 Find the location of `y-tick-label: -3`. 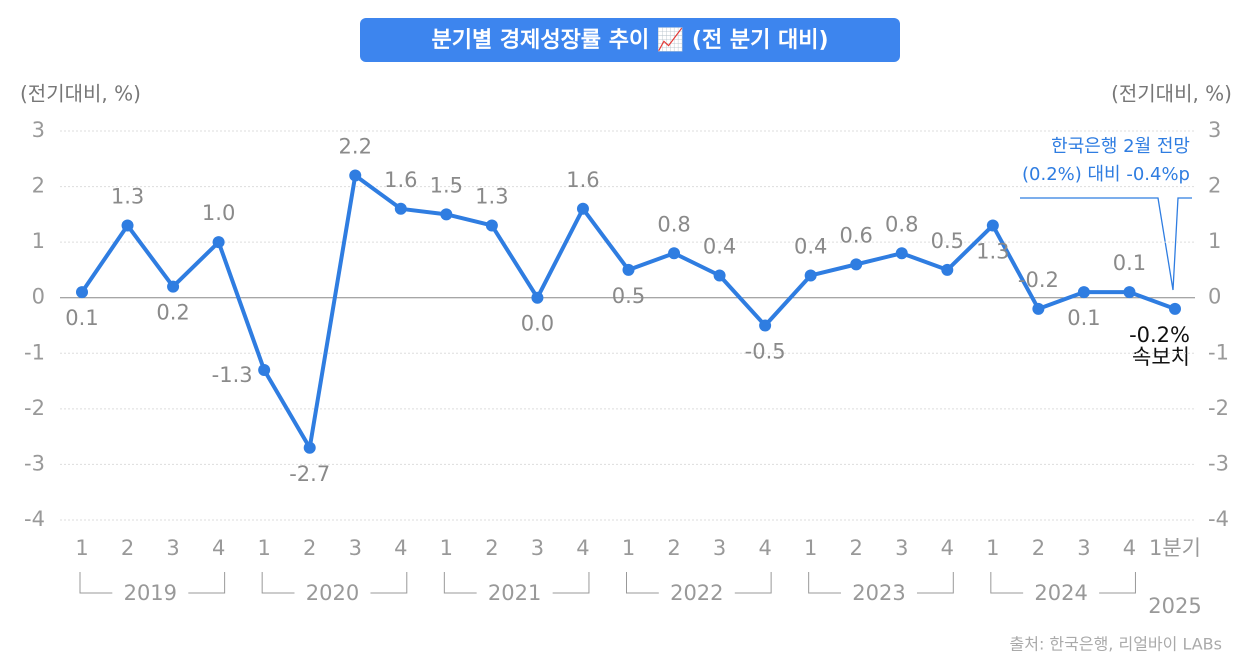

y-tick-label: -3 is located at coordinates (34, 463).